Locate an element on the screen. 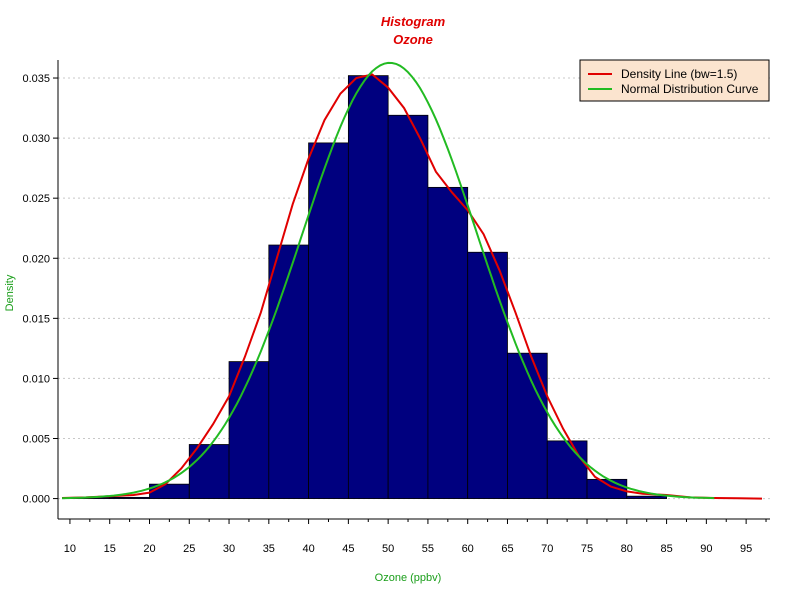 This screenshot has height=600, width=800. y-tick-label: 0.000 is located at coordinates (36, 500).